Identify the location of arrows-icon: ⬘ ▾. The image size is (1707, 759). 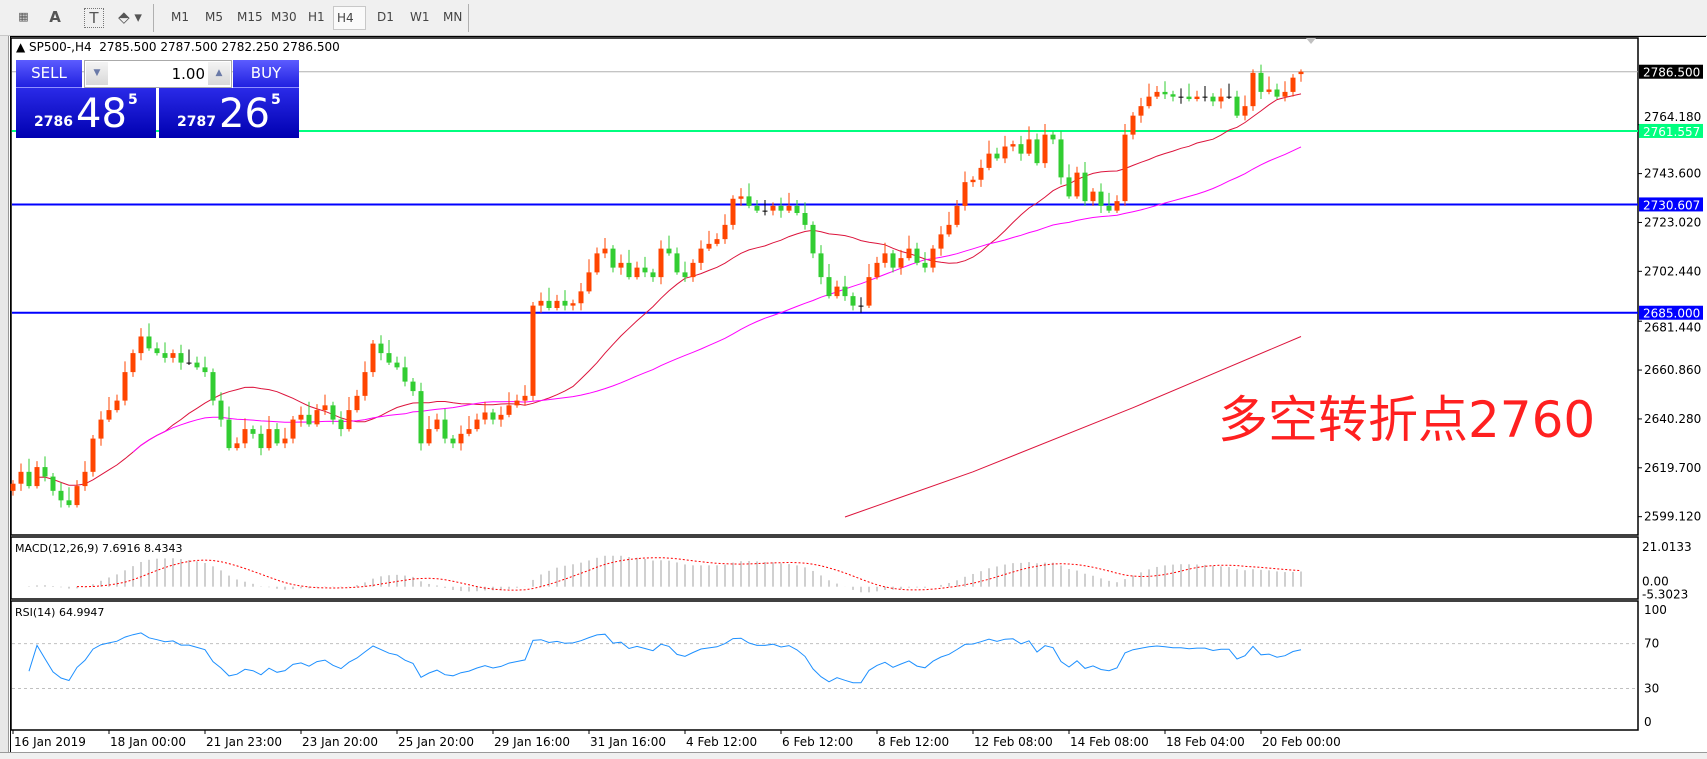
(130, 17).